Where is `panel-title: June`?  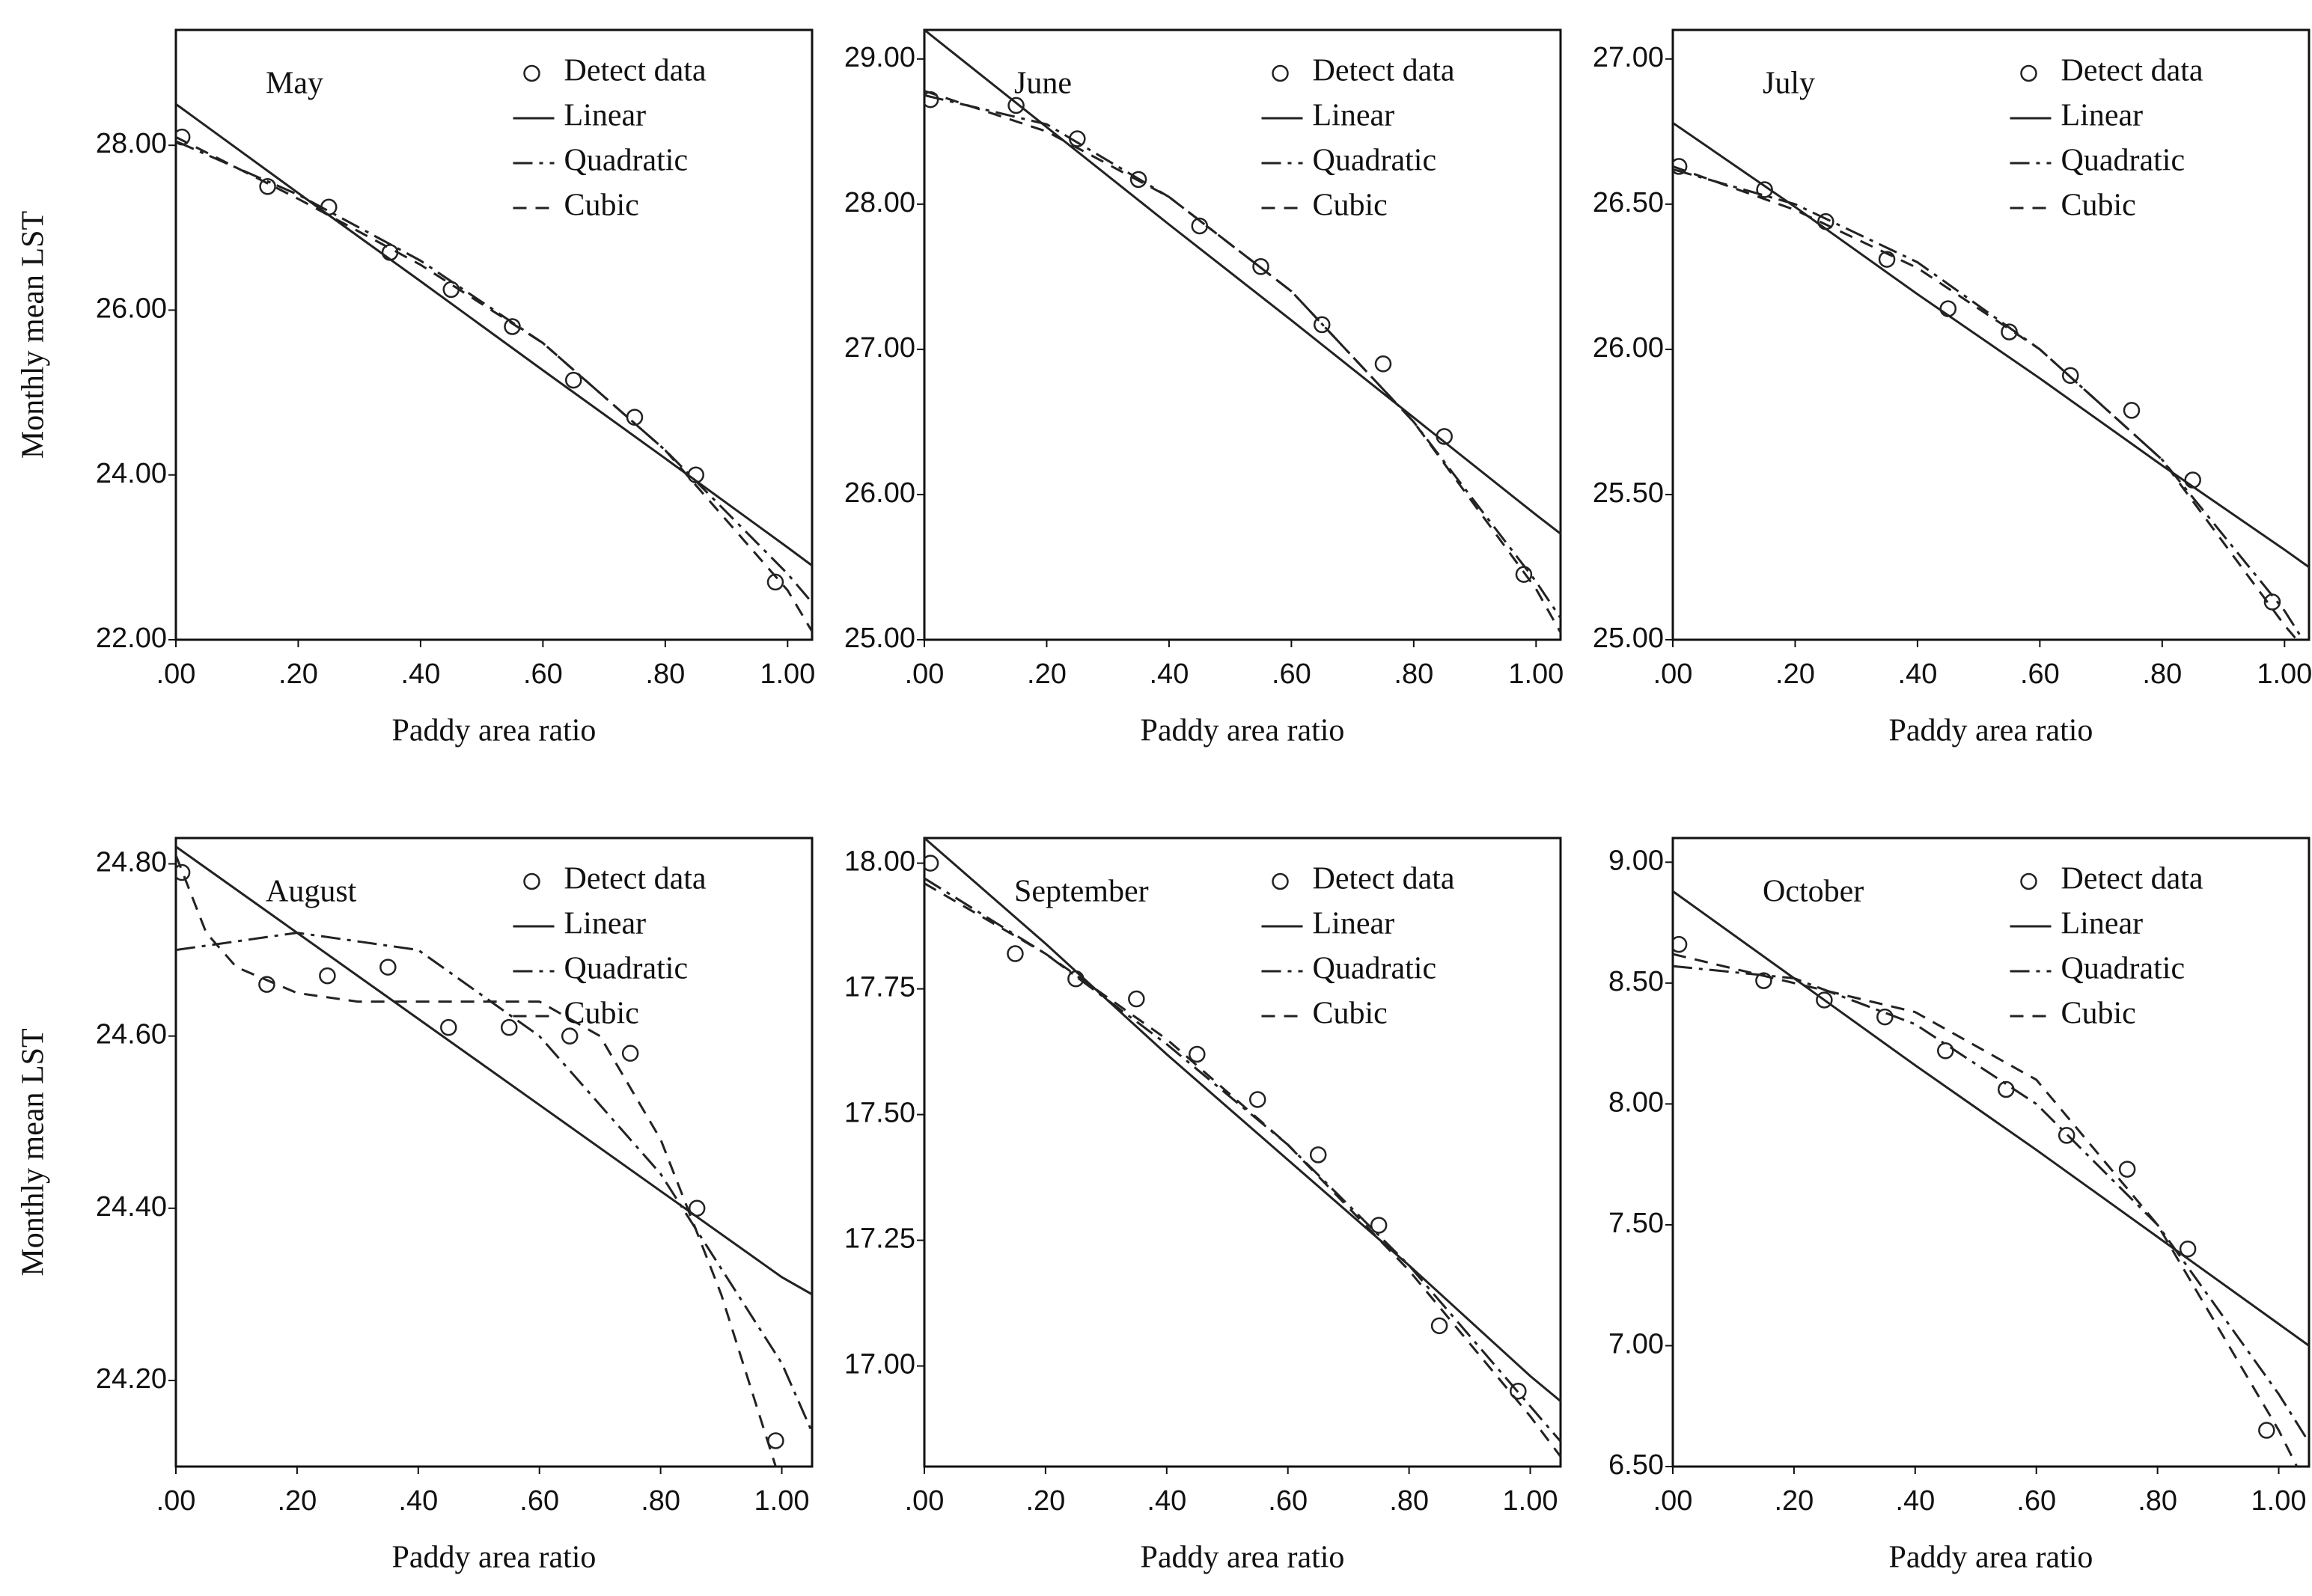 panel-title: June is located at coordinates (1043, 84).